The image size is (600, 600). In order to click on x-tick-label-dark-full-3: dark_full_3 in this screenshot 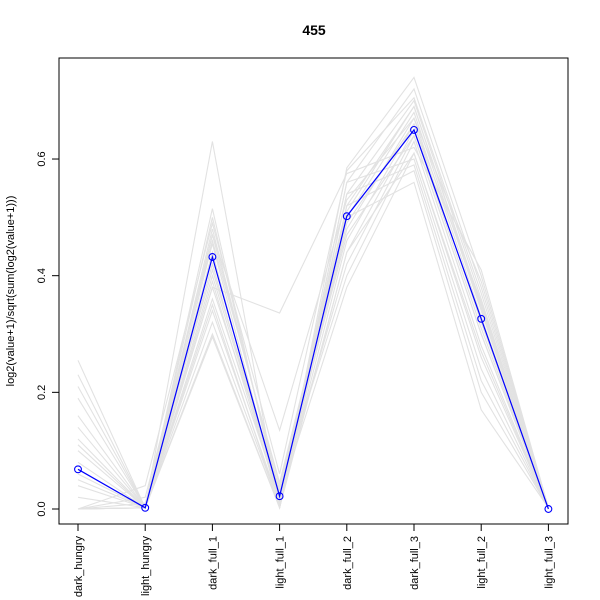, I will do `click(415, 563)`.